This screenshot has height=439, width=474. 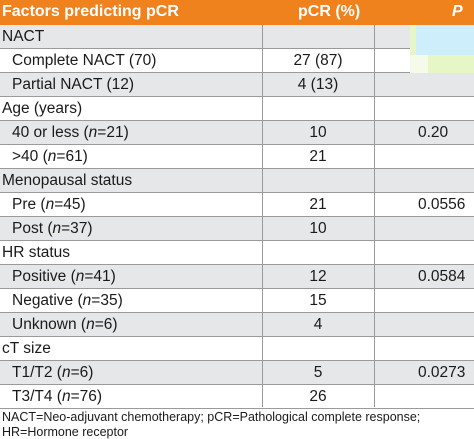 What do you see at coordinates (36, 252) in the screenshot?
I see `row-category-label: HR status` at bounding box center [36, 252].